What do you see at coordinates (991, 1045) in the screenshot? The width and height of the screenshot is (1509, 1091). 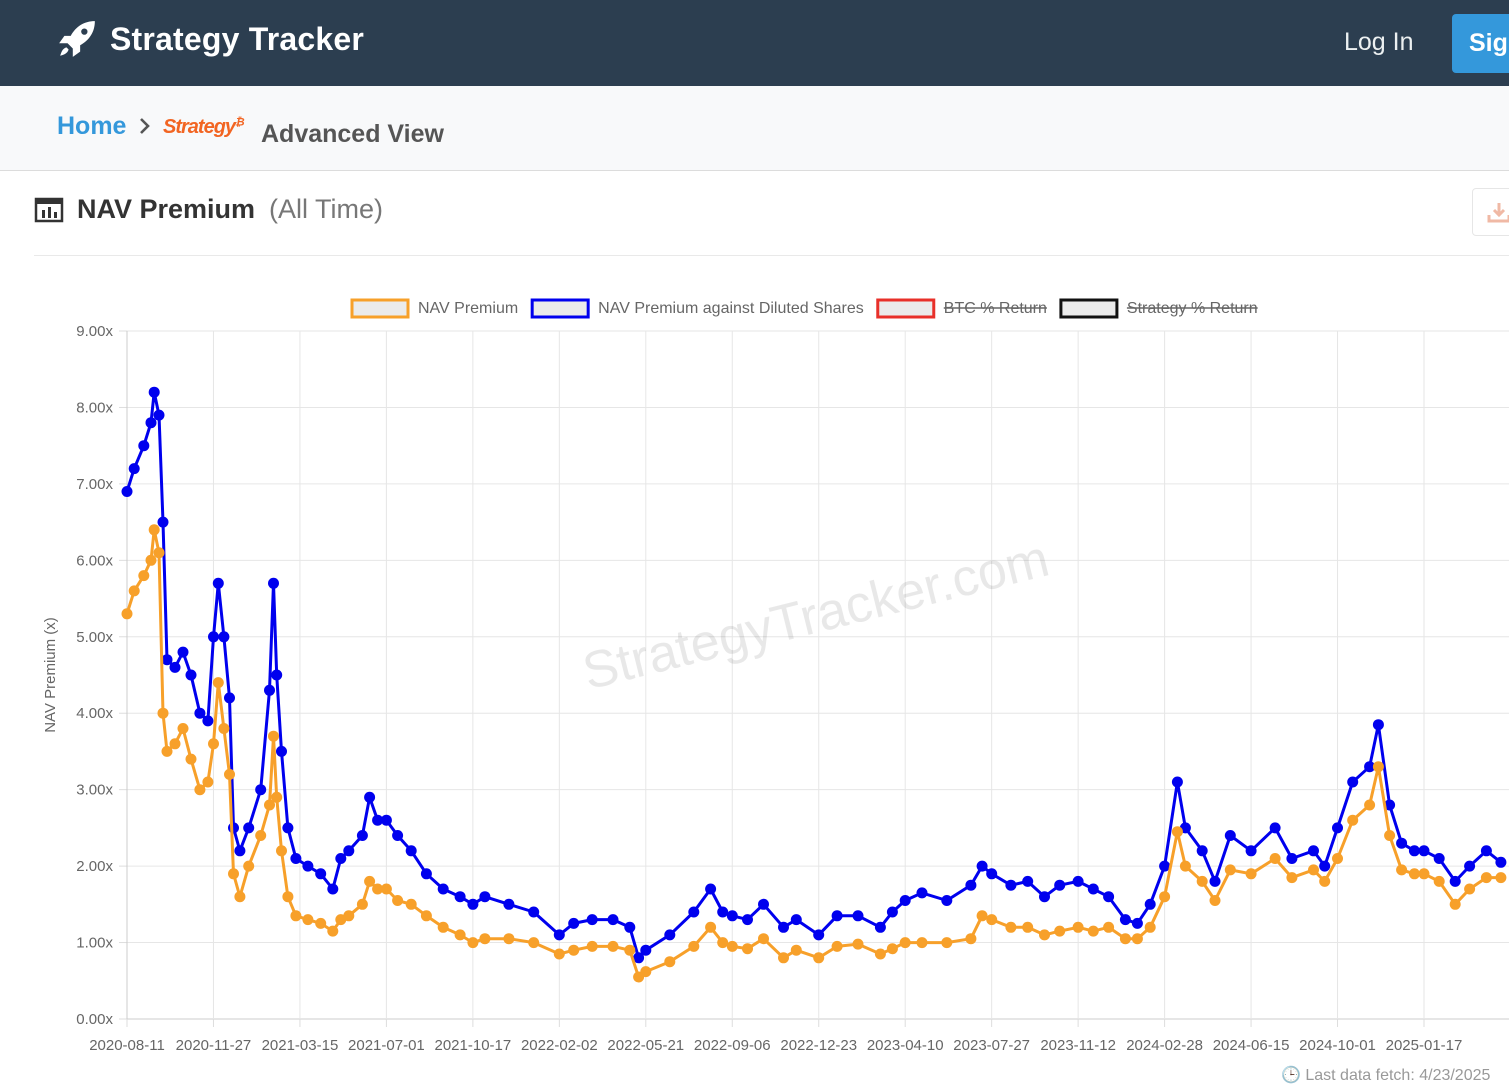 I see `x-tick-label: 2023-07-27` at bounding box center [991, 1045].